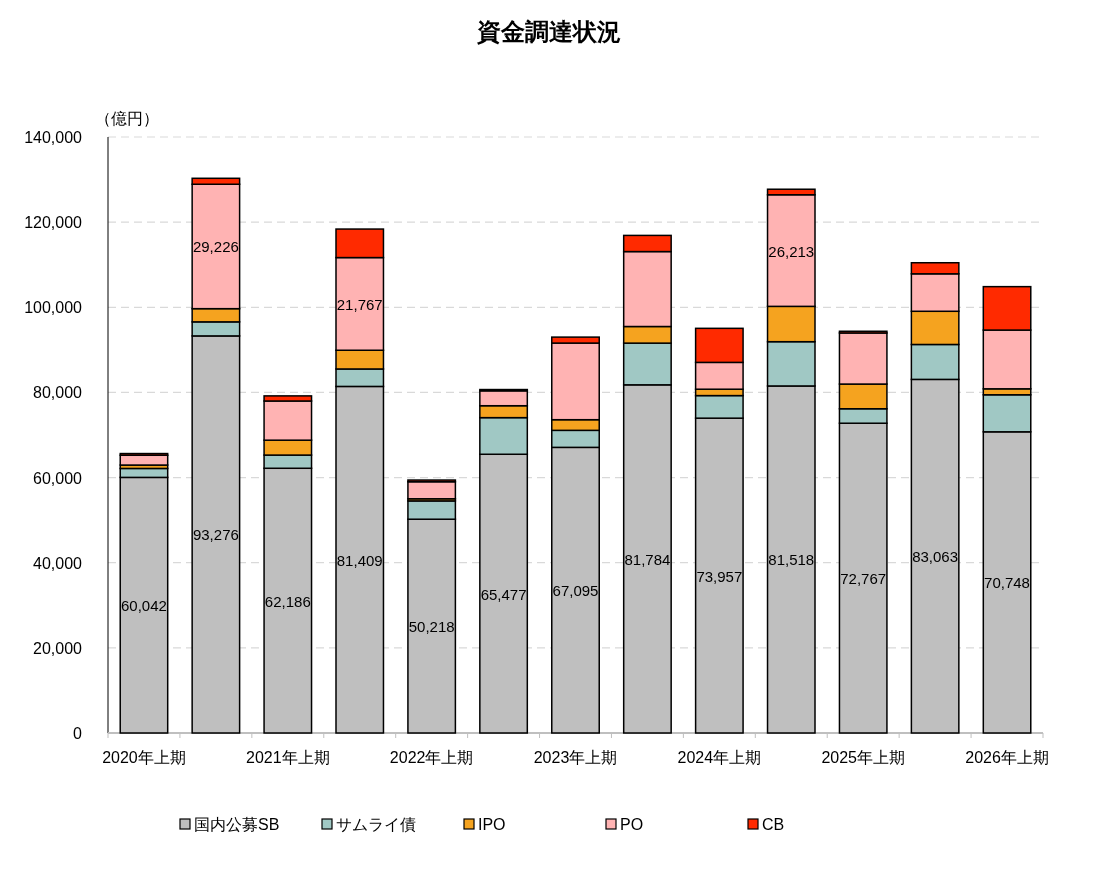 The image size is (1097, 879). I want to click on legend-label: 国内公募SB, so click(237, 824).